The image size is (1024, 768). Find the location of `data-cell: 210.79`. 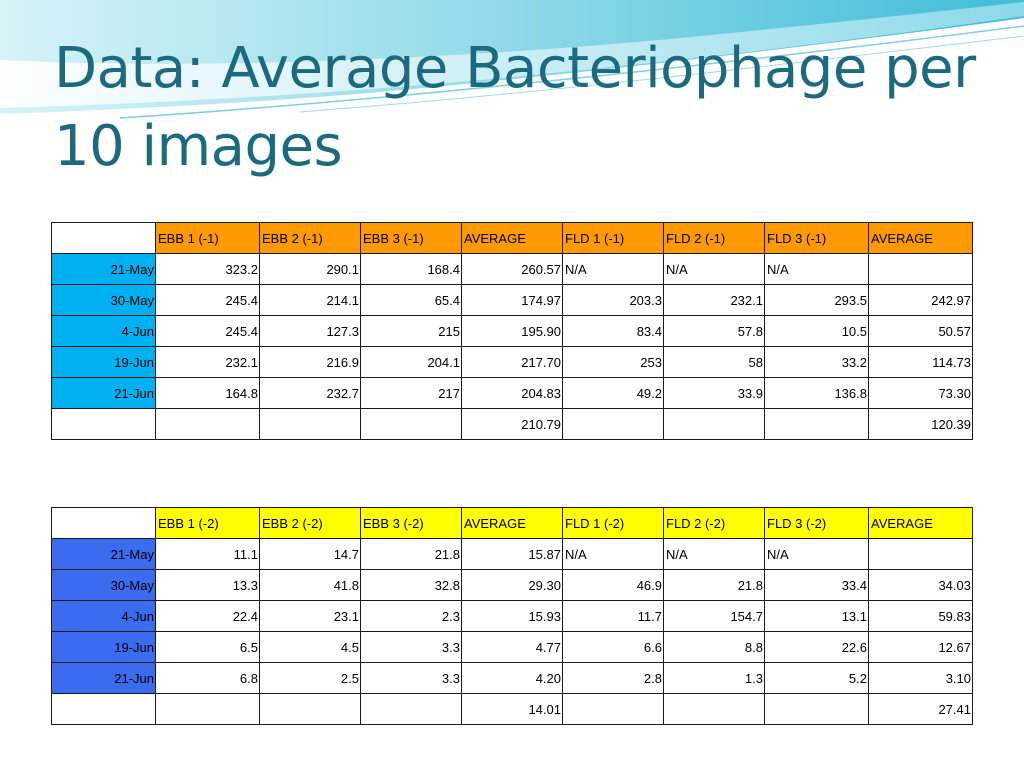

data-cell: 210.79 is located at coordinates (512, 424).